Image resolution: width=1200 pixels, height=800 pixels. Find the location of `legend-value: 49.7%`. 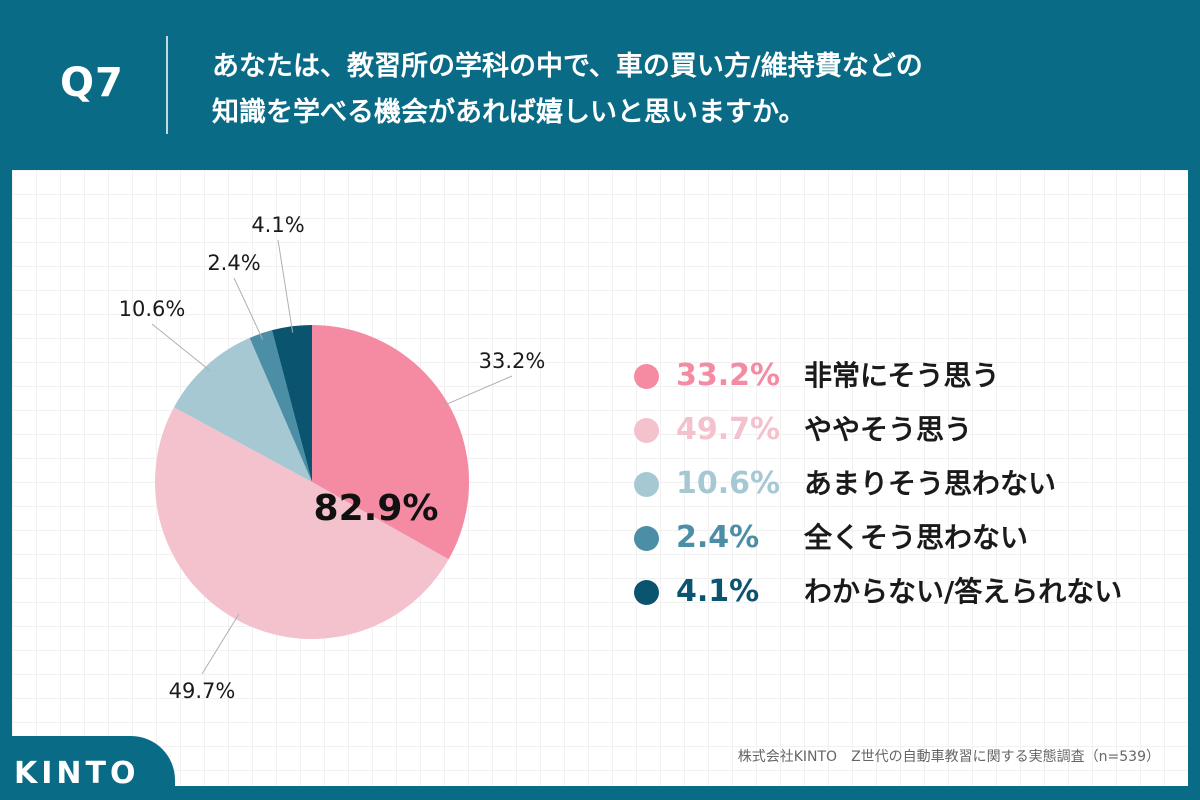

legend-value: 49.7% is located at coordinates (728, 429).